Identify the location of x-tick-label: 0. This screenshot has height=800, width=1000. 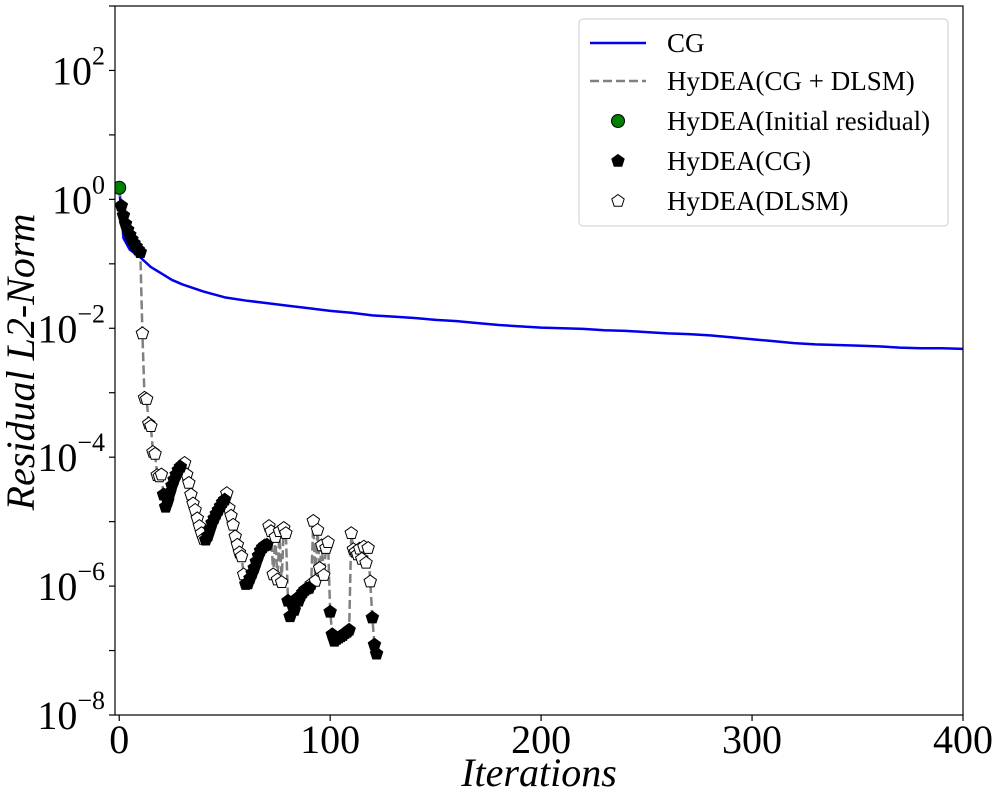
(119, 739).